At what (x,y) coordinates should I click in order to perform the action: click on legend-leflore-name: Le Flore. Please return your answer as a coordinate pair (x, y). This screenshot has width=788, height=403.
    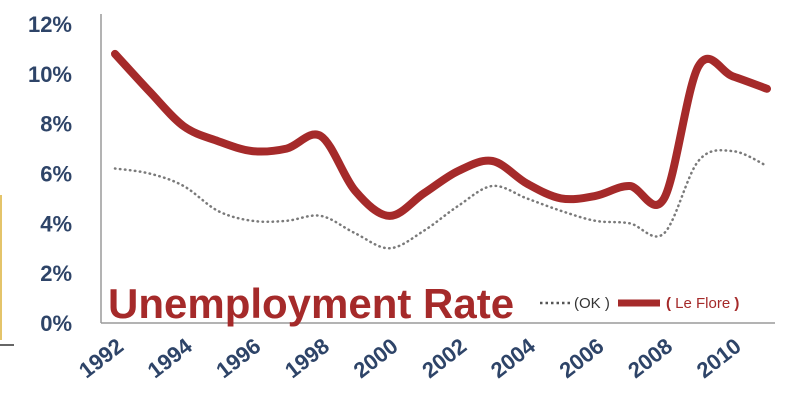
    Looking at the image, I should click on (702, 303).